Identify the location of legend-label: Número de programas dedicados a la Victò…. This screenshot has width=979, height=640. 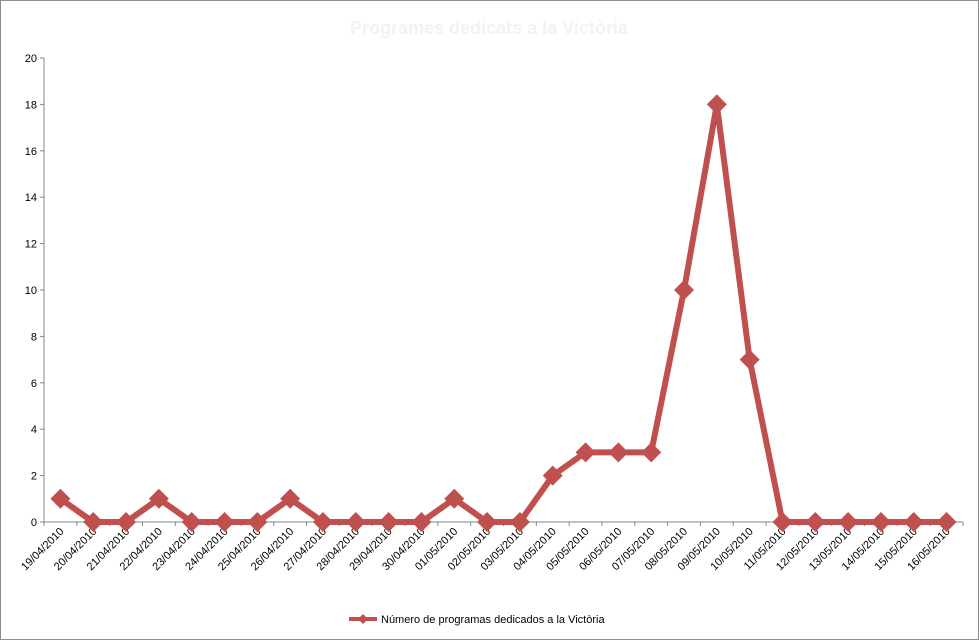
(493, 620).